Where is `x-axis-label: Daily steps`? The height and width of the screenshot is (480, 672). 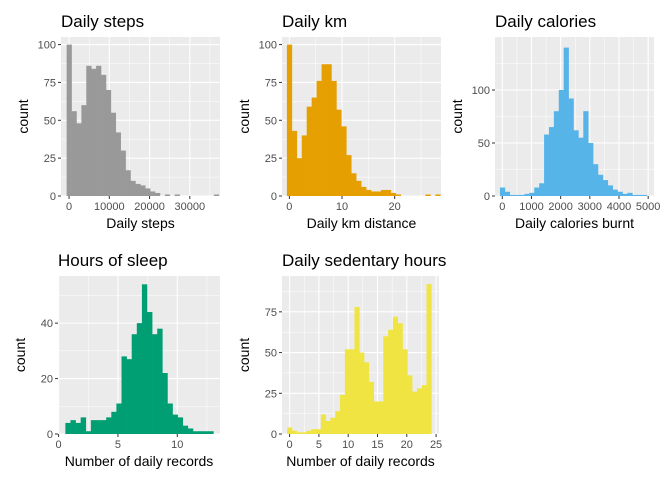
x-axis-label: Daily steps is located at coordinates (140, 223).